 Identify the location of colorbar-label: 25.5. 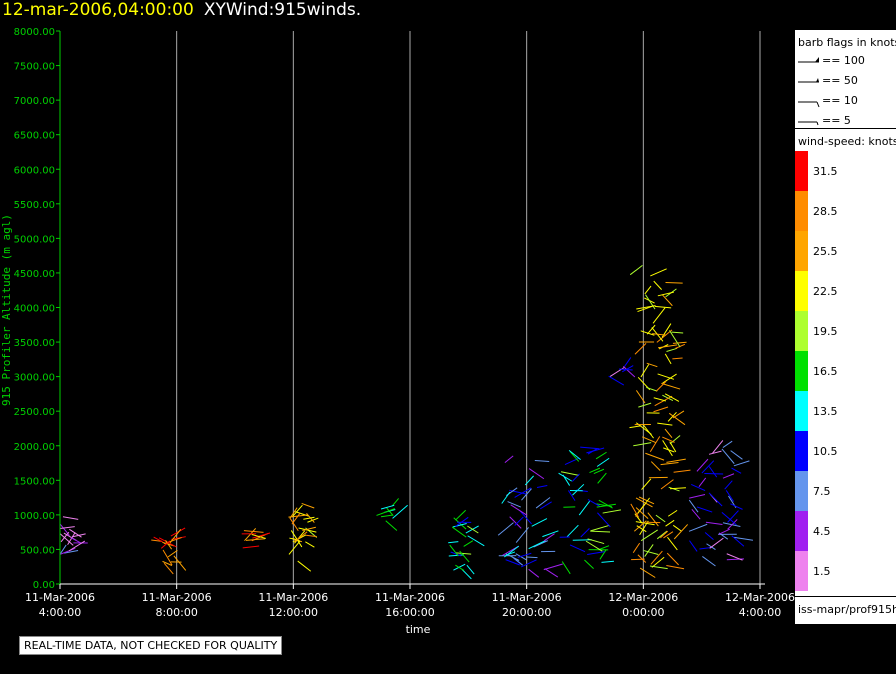
(825, 251).